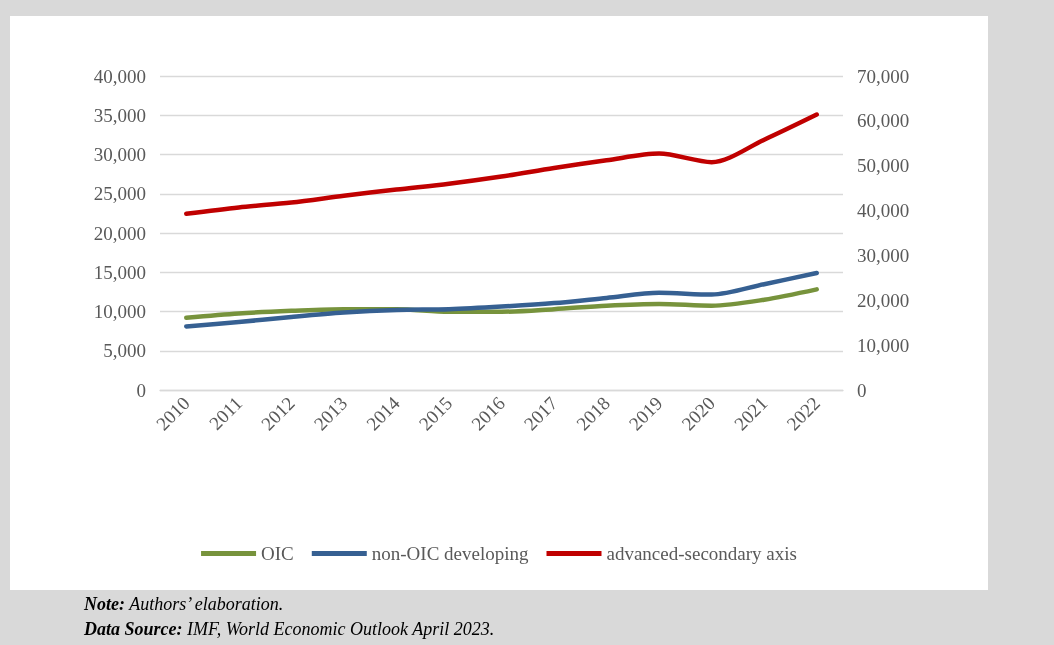  Describe the element at coordinates (289, 629) in the screenshot. I see `source-note: Data Source: IMF, World Economic Outlook April 2023.` at that location.